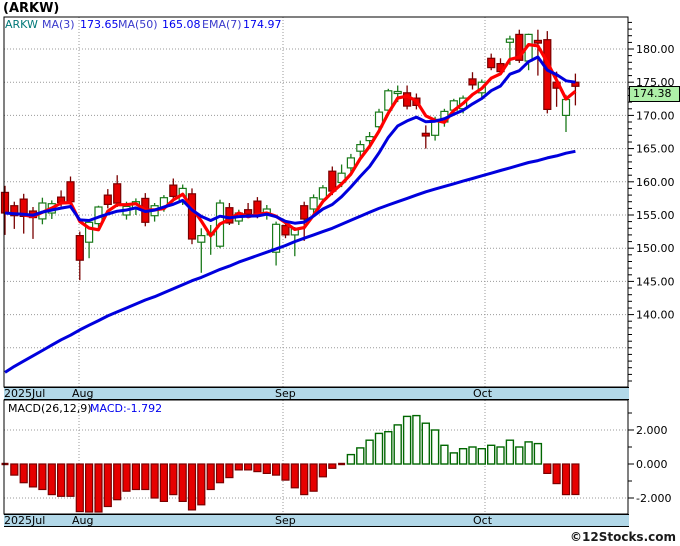  What do you see at coordinates (483, 393) in the screenshot?
I see `month-label: Oct` at bounding box center [483, 393].